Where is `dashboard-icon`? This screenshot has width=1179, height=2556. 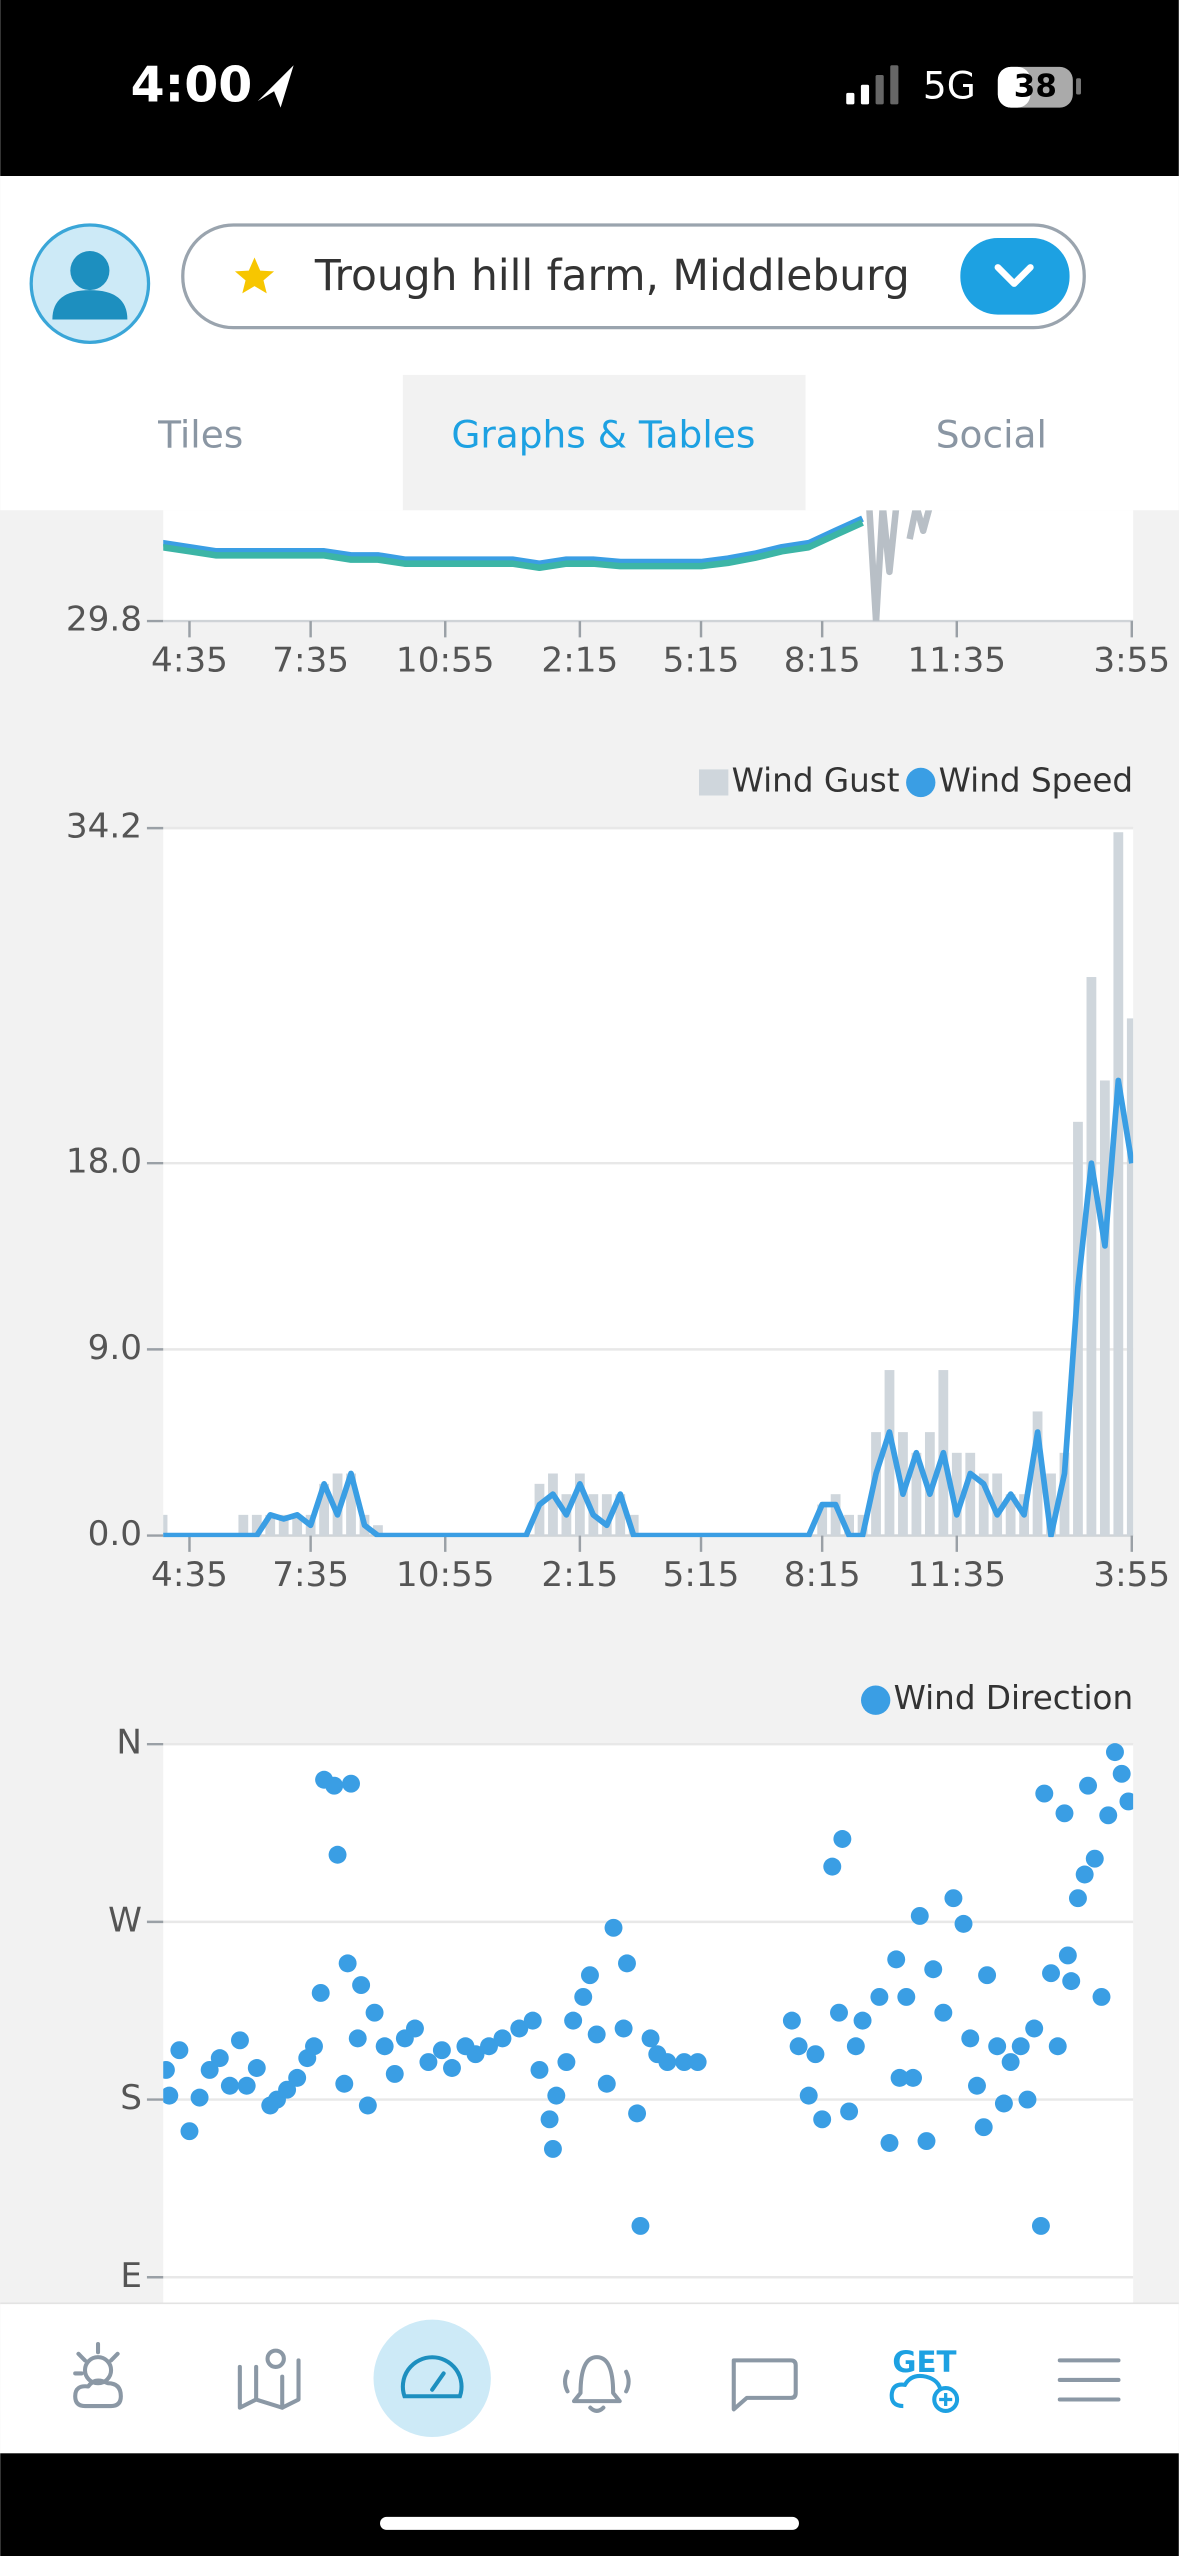
dashboard-icon is located at coordinates (432, 2377).